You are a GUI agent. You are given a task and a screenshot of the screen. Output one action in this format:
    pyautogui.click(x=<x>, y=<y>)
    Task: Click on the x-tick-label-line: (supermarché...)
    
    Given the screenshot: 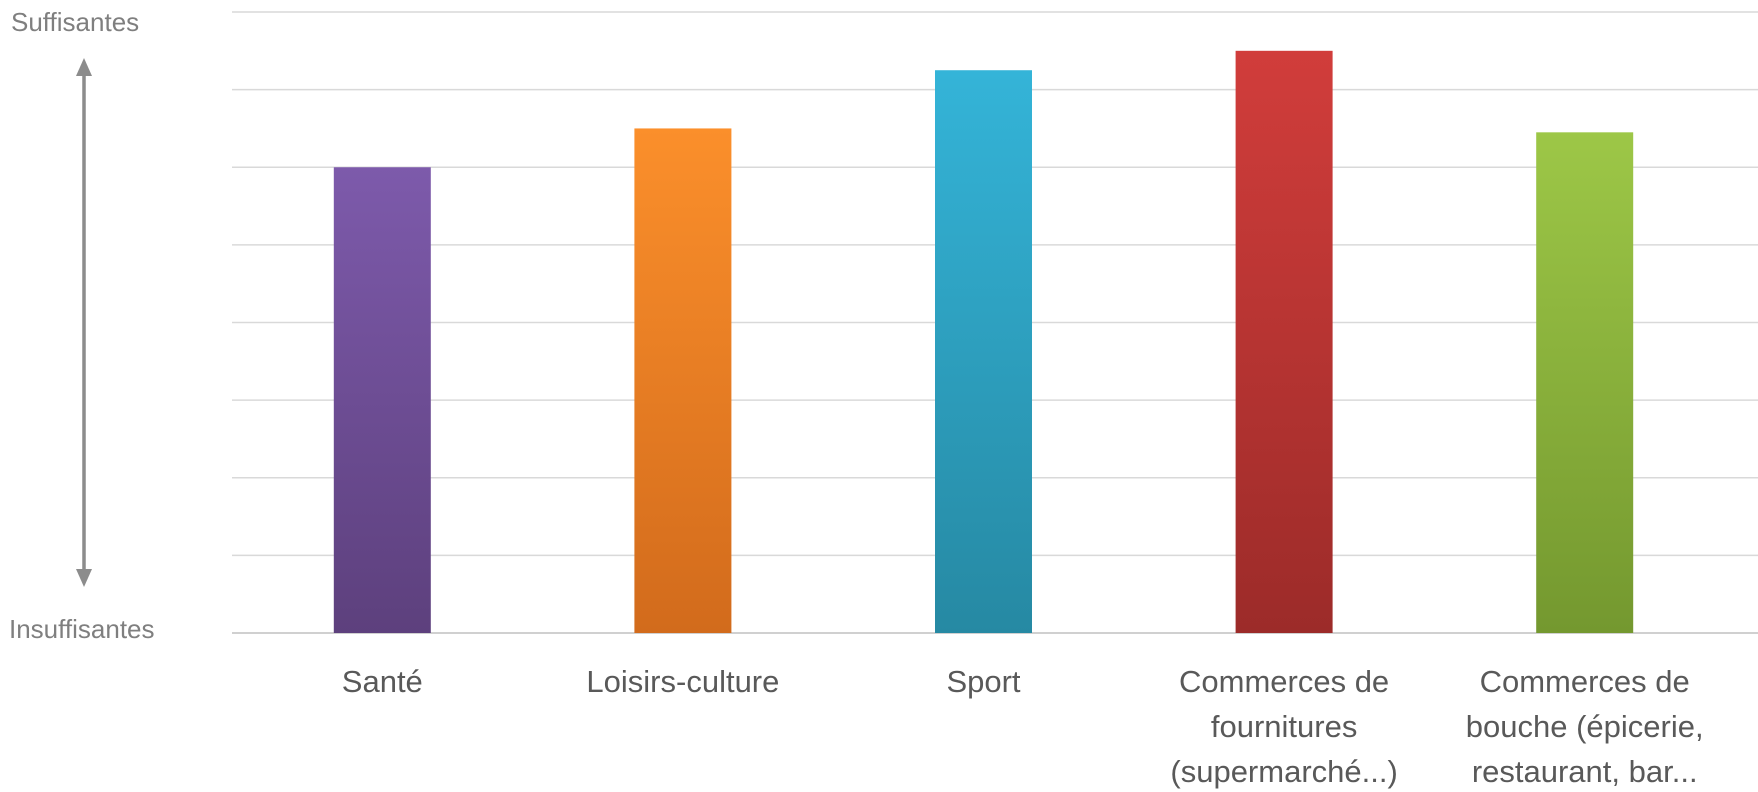 What is the action you would take?
    pyautogui.click(x=1283, y=771)
    